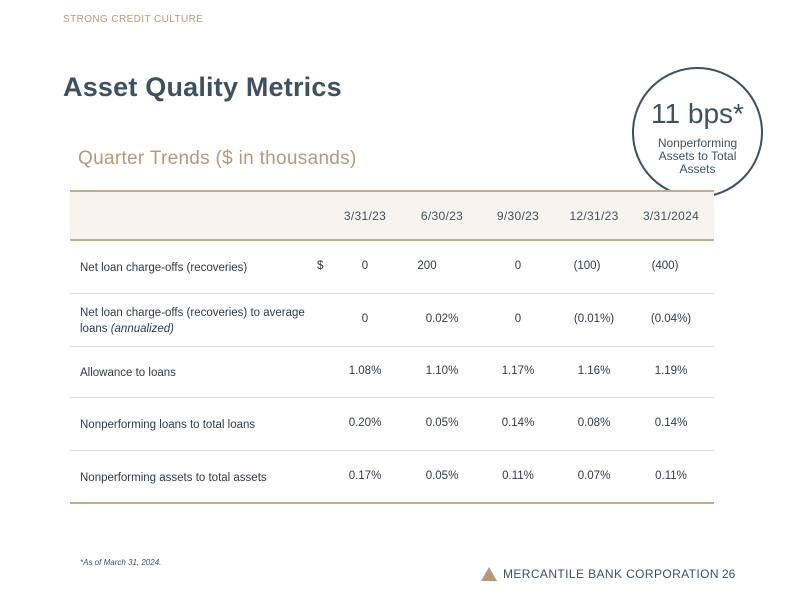 This screenshot has height=604, width=800. I want to click on page-title: Asset Quality Metrics, so click(202, 87).